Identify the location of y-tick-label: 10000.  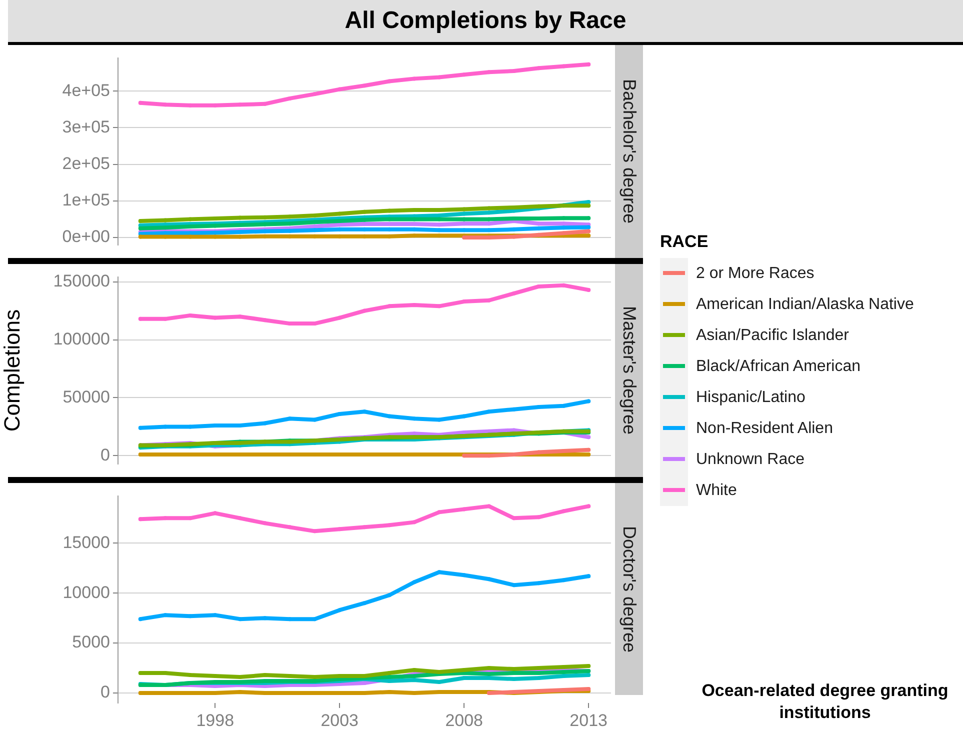
(86, 592).